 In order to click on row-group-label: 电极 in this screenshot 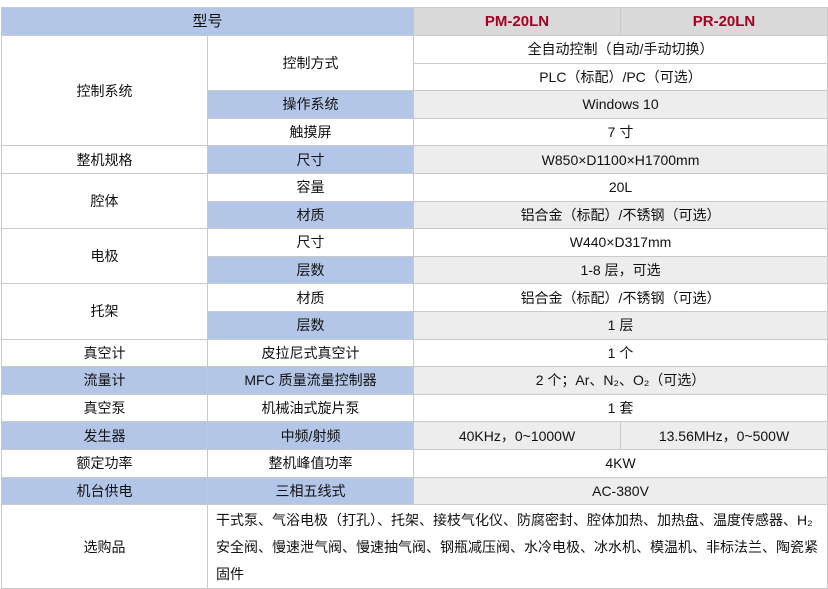, I will do `click(104, 256)`.